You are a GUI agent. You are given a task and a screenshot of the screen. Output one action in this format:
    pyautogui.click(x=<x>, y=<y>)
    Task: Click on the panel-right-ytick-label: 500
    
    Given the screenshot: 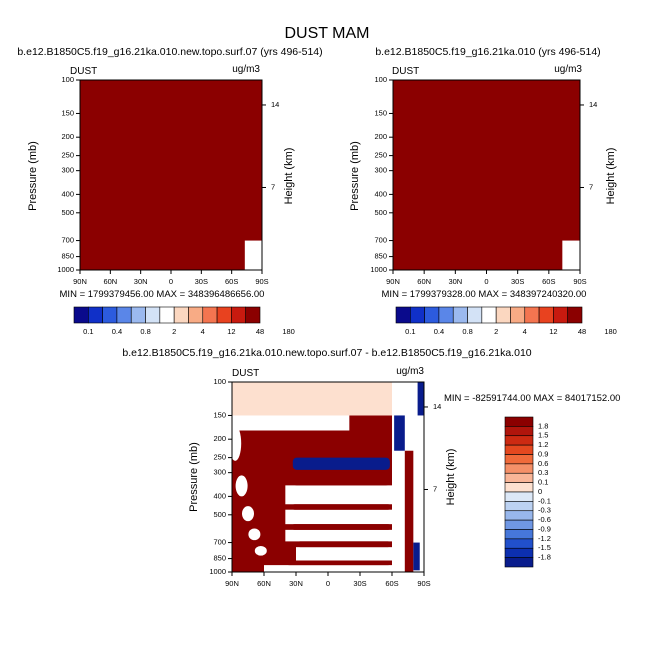 What is the action you would take?
    pyautogui.click(x=380, y=212)
    